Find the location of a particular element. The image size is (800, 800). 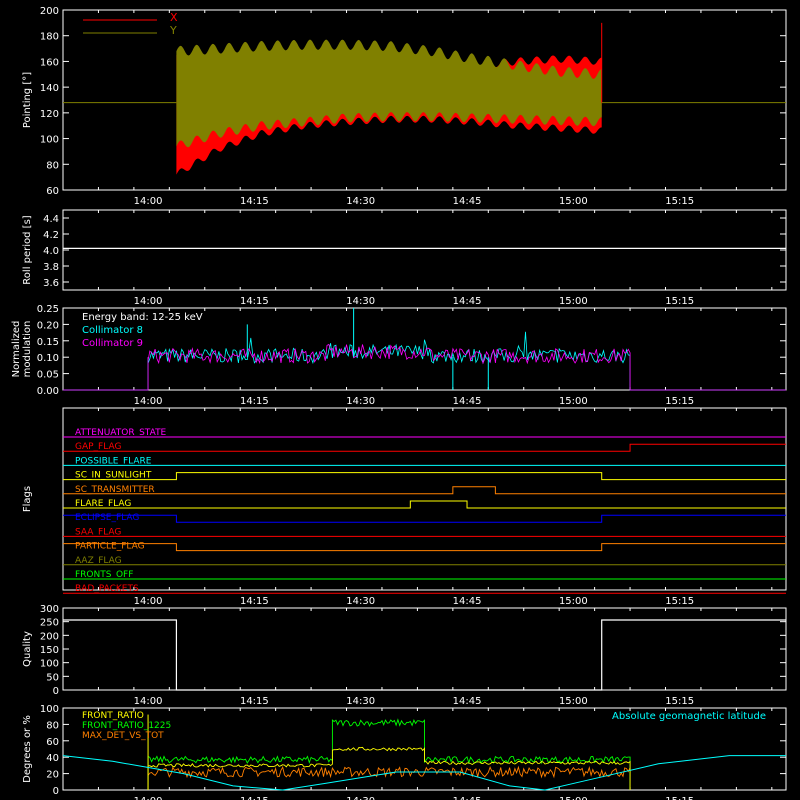

roll-time-label: 14:30 is located at coordinates (360, 301).